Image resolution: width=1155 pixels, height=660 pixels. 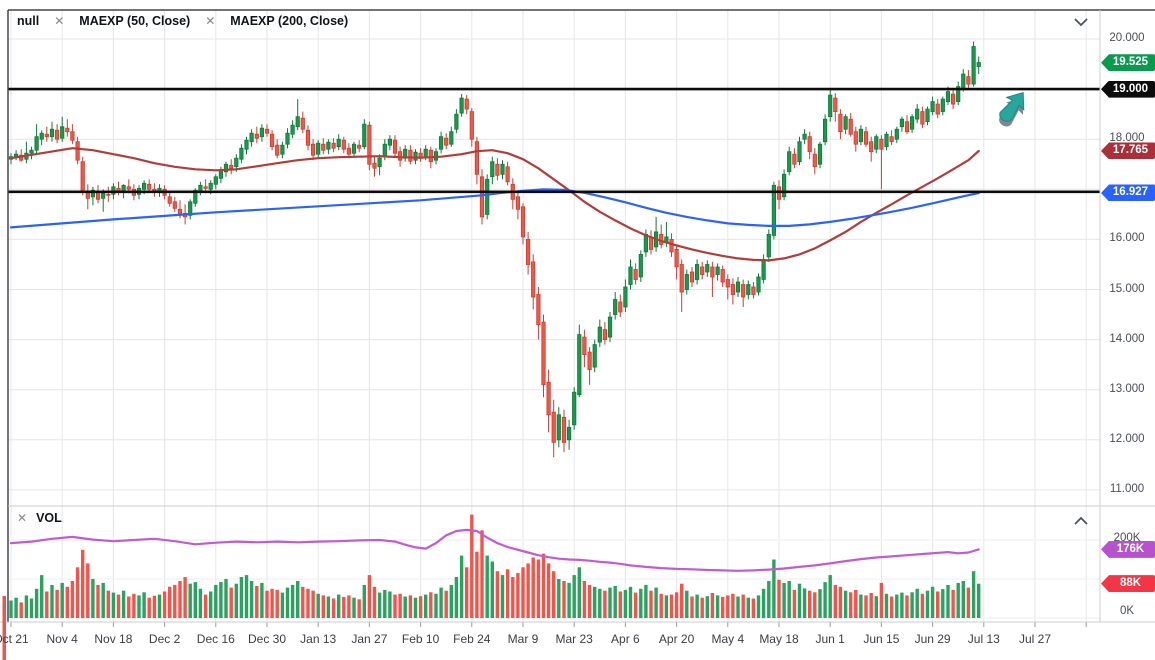 I want to click on level-19-badge: 19.000, so click(x=1128, y=89).